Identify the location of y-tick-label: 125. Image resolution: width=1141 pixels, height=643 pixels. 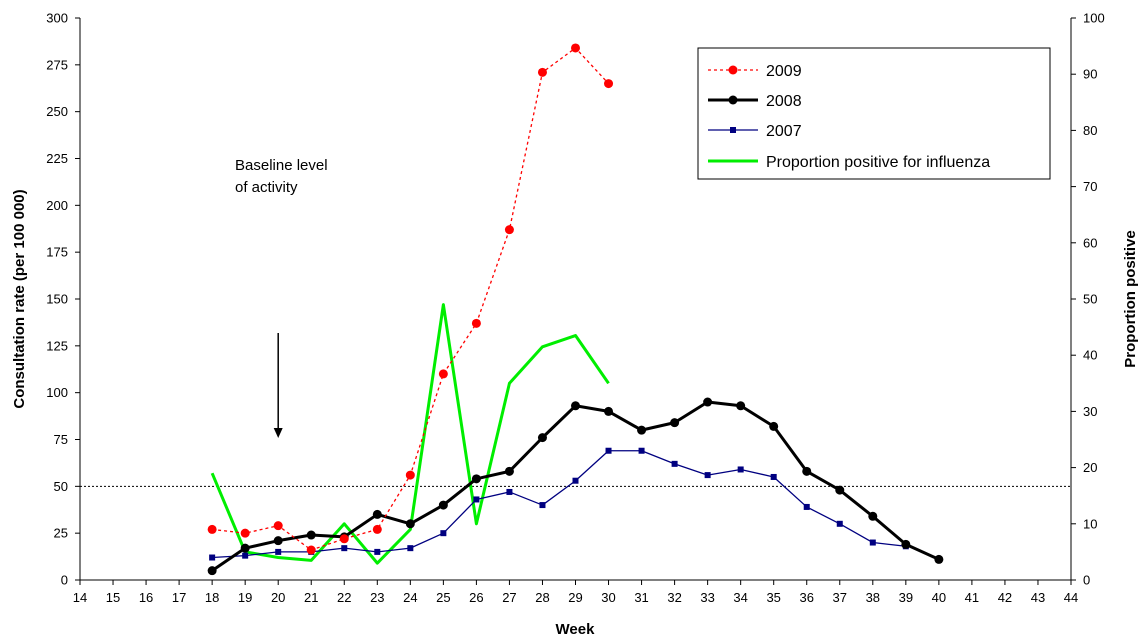
(57, 345).